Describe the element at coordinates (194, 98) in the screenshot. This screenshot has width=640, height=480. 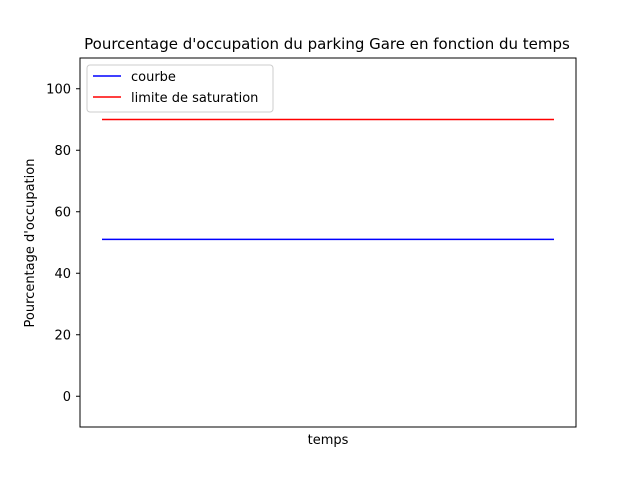
I see `legend-label: limite de saturation` at that location.